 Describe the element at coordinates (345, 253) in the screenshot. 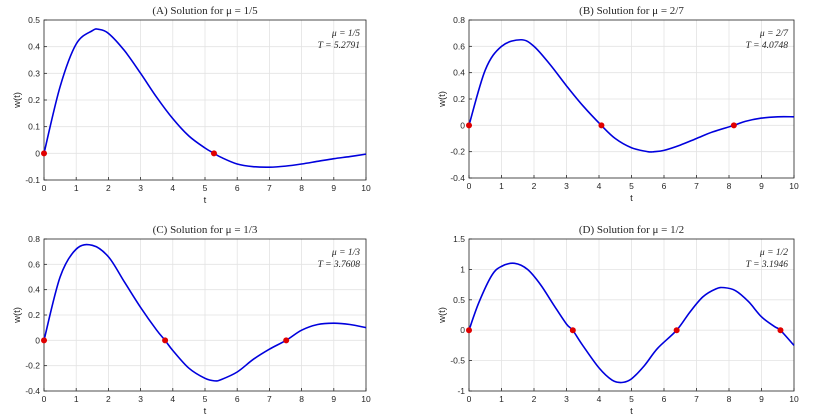

I see `annotation-line: μ = 1/3` at that location.